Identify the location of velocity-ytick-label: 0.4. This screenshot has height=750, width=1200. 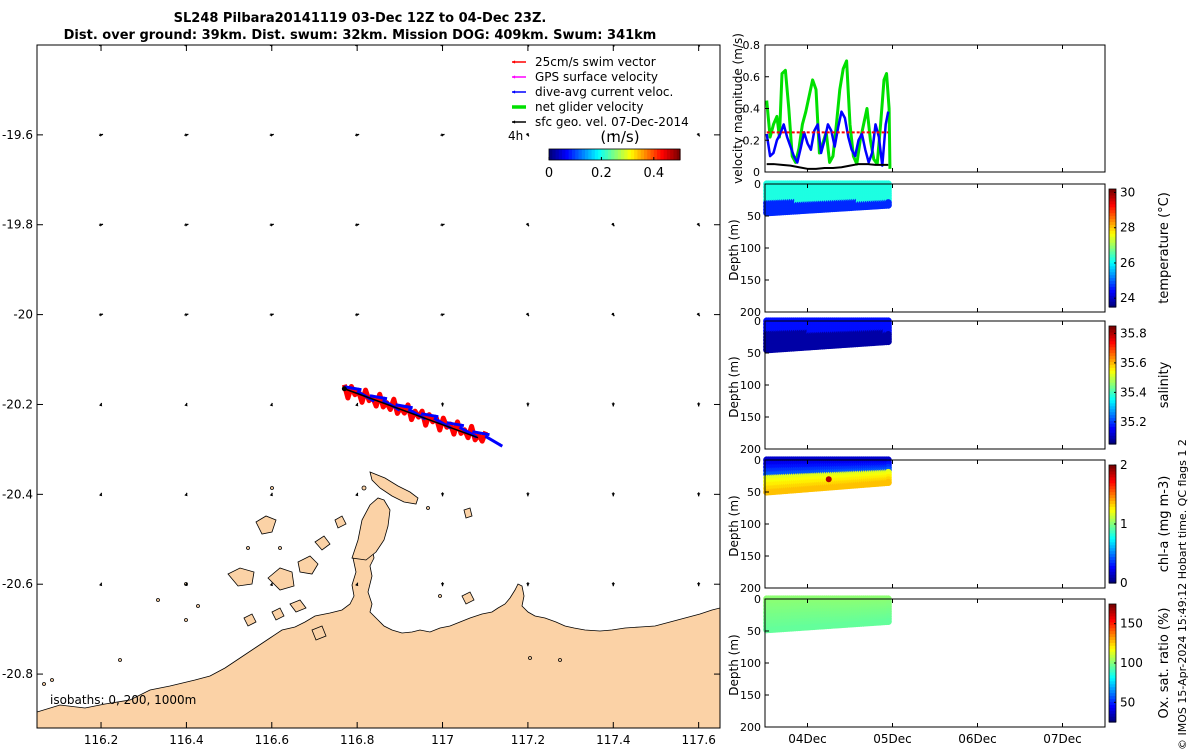
(752, 109).